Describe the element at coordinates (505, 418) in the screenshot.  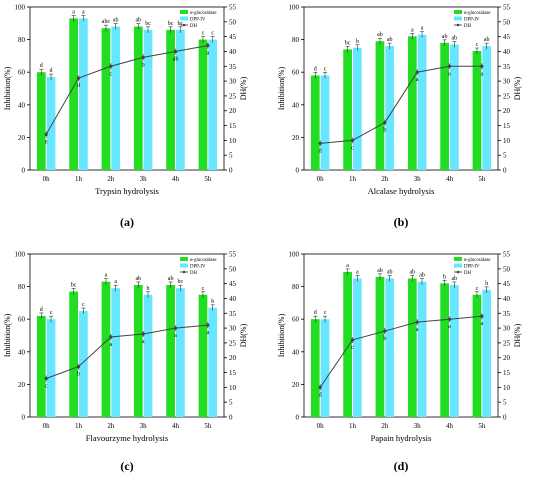
I see `y2-tick-label: 0` at that location.